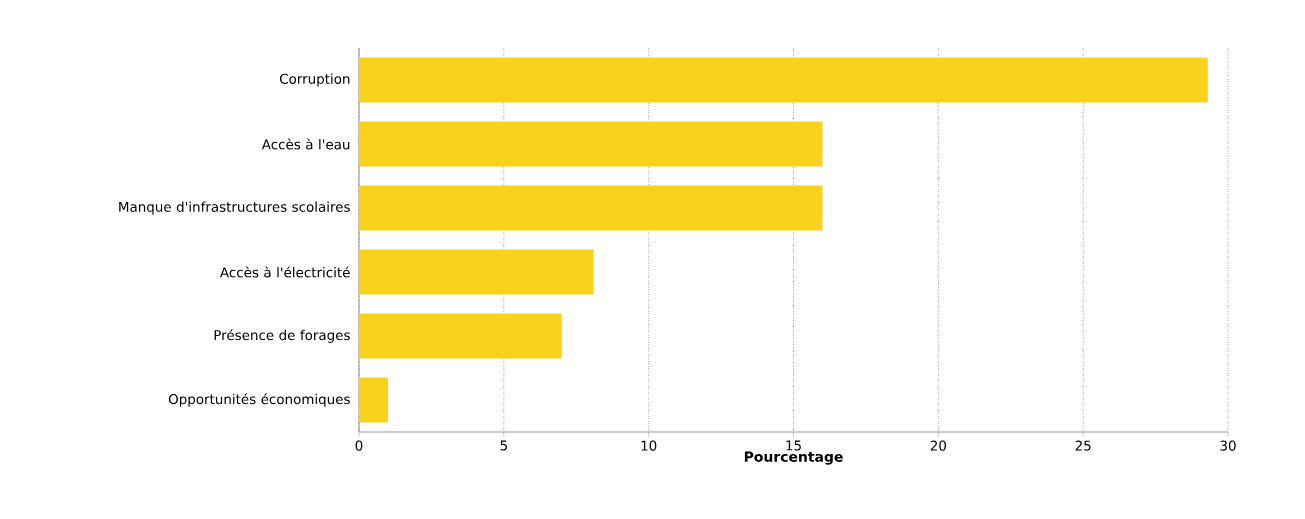 This screenshot has height=519, width=1305. Describe the element at coordinates (234, 208) in the screenshot. I see `y-tick-label: Manque d'infrastructures scolaires` at that location.